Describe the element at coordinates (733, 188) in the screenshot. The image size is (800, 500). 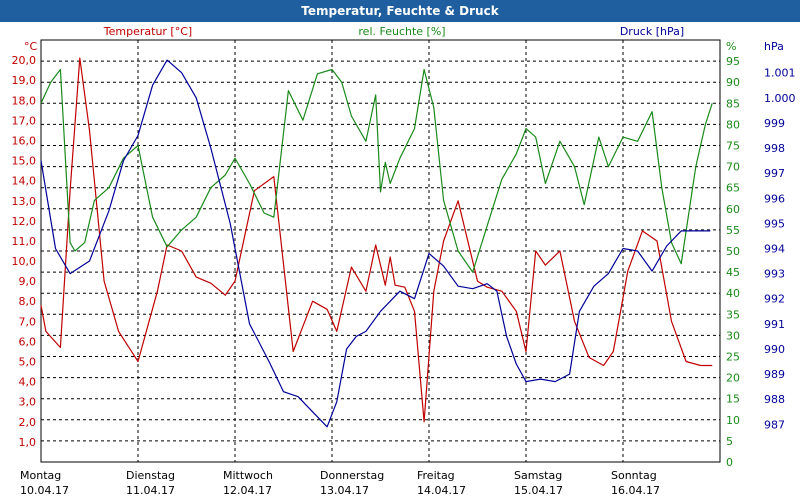
I see `y-tick-label-humidity: 65` at that location.